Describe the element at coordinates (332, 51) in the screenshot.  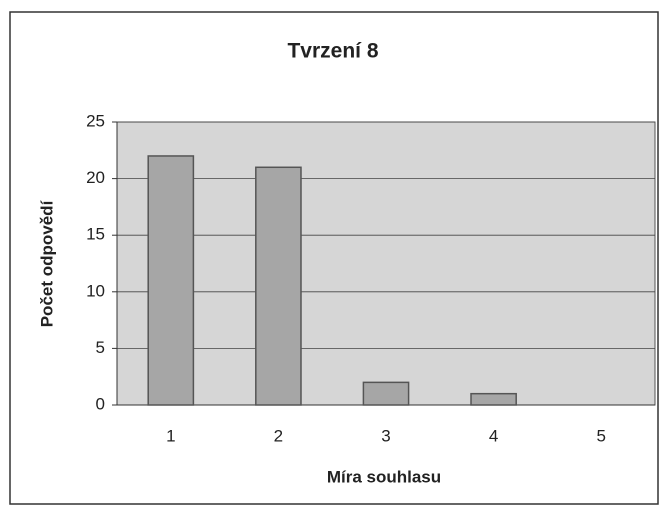
I see `chart-title: Tvrzení 8` at that location.